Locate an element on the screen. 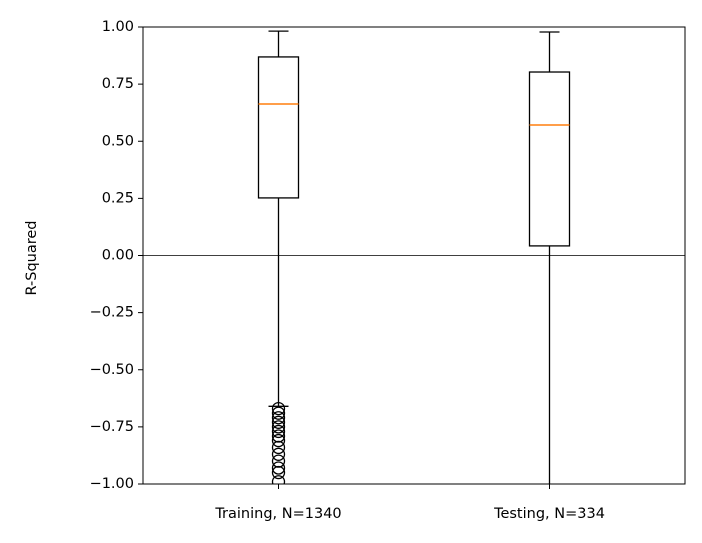 The height and width of the screenshot is (543, 702). x-tick-label: Training, N=1340 is located at coordinates (277, 514).